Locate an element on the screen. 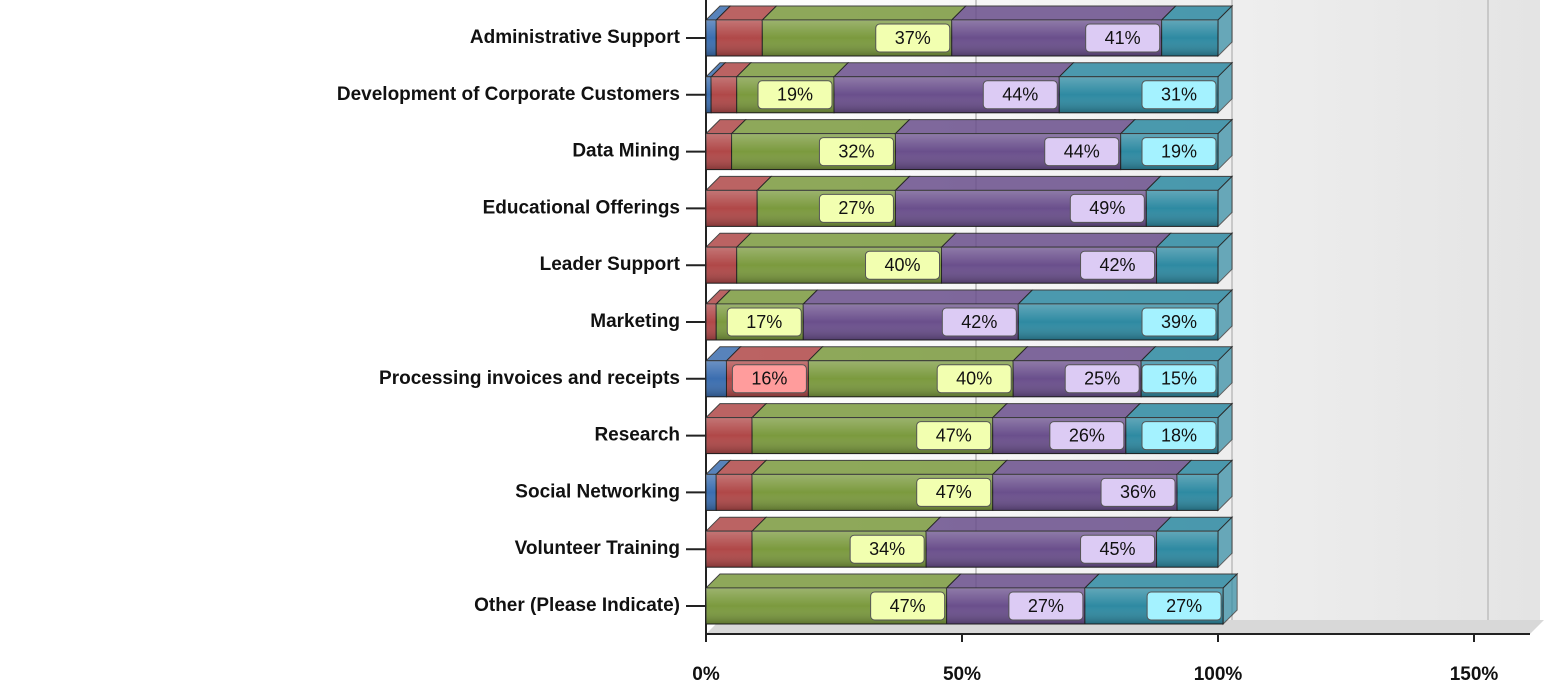  category-label: Social Networking is located at coordinates (597, 491).